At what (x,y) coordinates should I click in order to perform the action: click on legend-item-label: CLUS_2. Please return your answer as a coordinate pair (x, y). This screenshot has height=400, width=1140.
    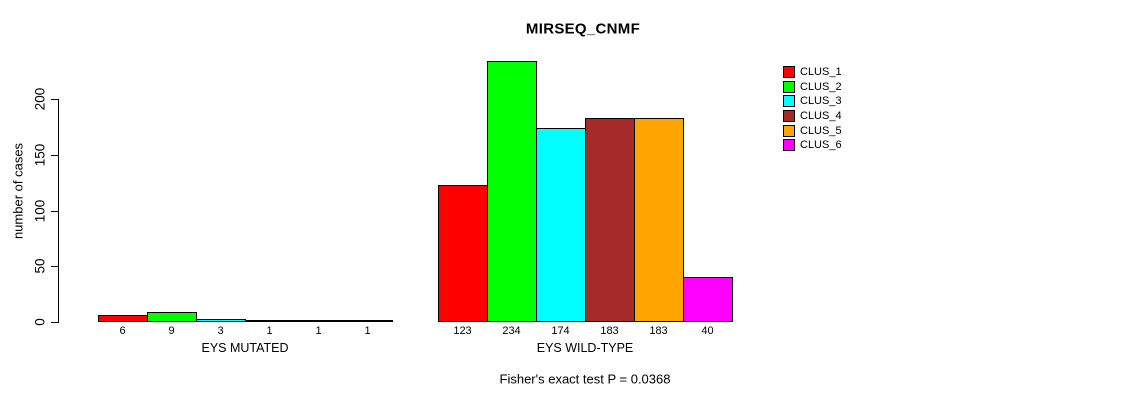
    Looking at the image, I should click on (821, 86).